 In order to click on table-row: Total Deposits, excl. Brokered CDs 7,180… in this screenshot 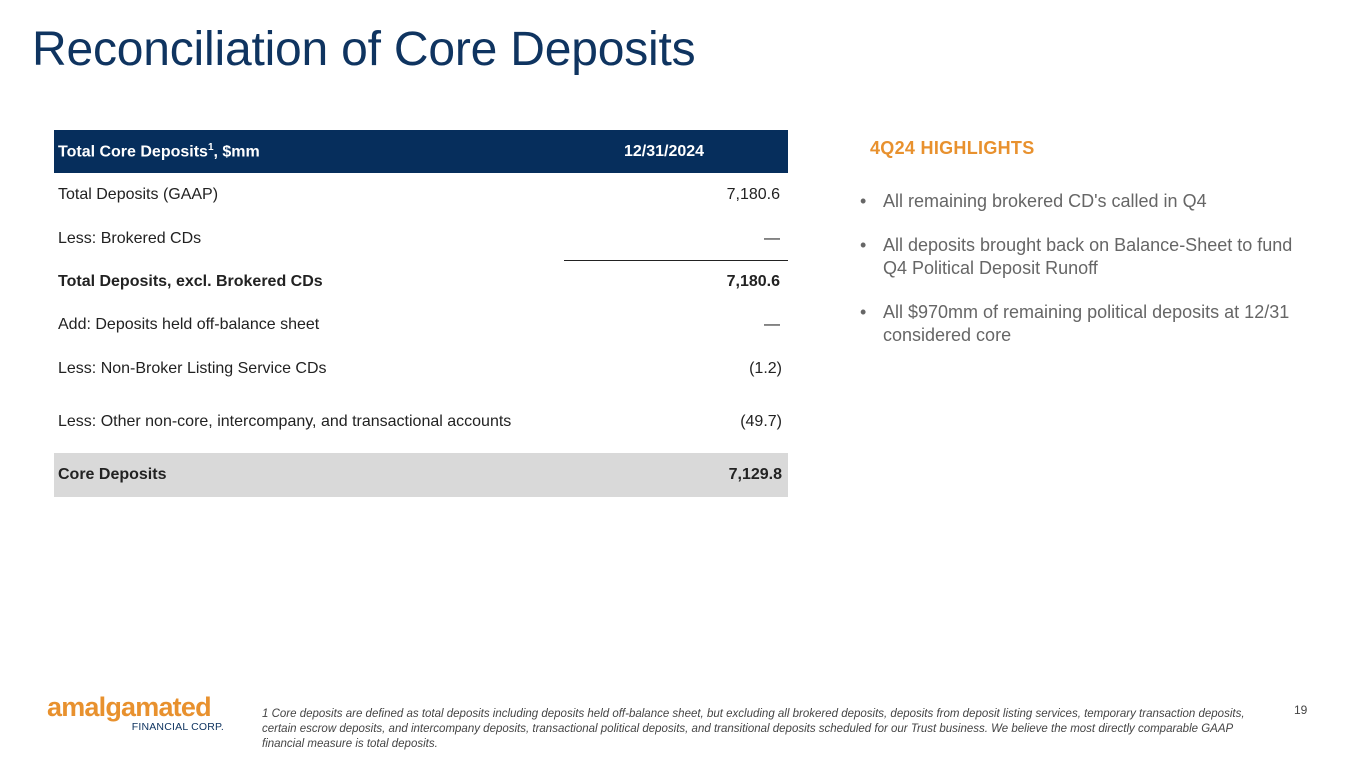, I will do `click(421, 282)`.